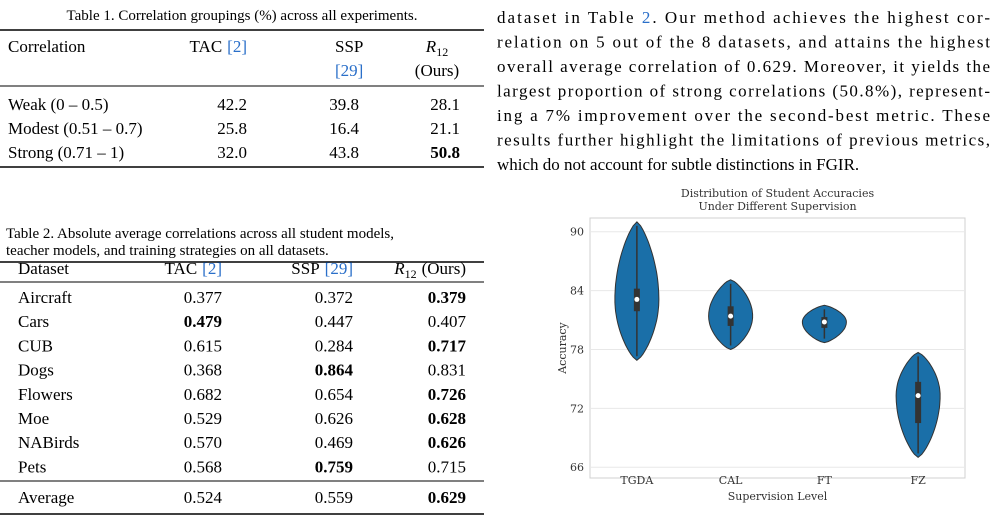 The image size is (1002, 523). Describe the element at coordinates (32, 466) in the screenshot. I see `row-label: Pets` at that location.